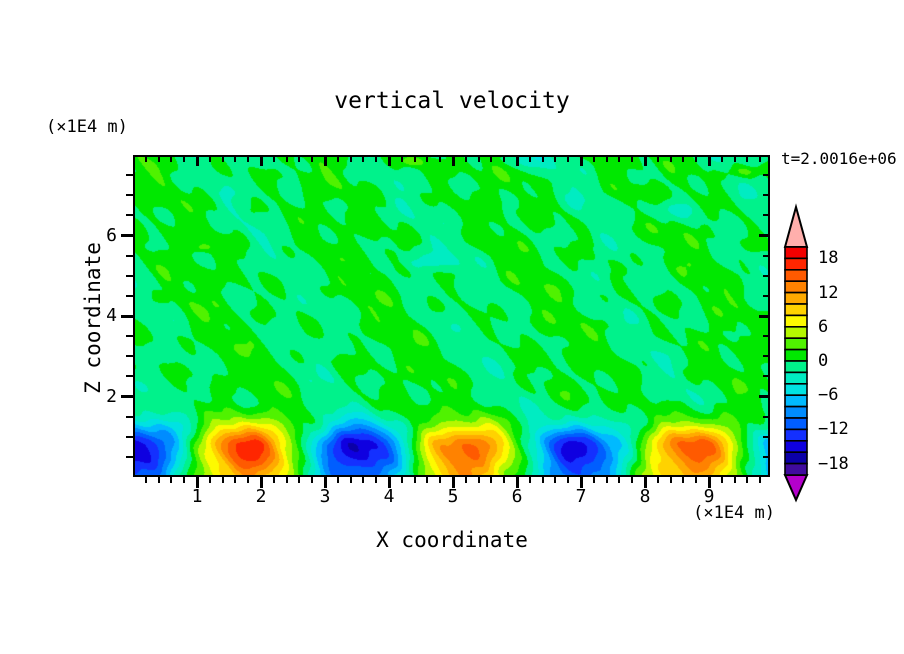 This screenshot has width=904, height=654. What do you see at coordinates (111, 235) in the screenshot?
I see `z-axis-tick-label: 6` at bounding box center [111, 235].